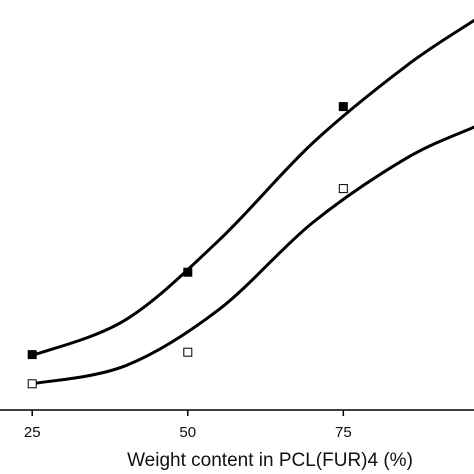  I want to click on x-tick-label: 25, so click(32, 432).